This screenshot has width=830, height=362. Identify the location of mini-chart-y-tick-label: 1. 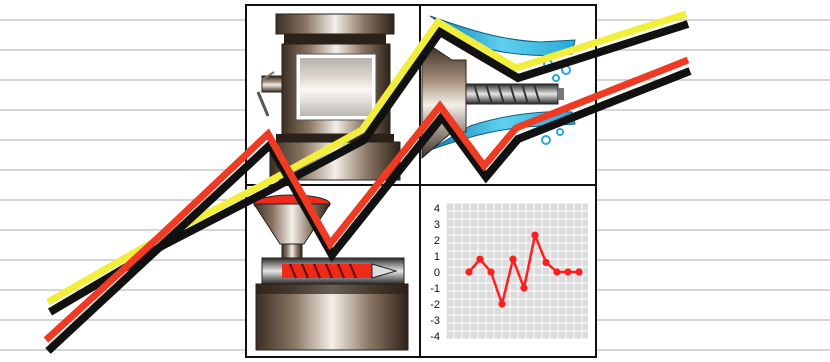
(437, 257).